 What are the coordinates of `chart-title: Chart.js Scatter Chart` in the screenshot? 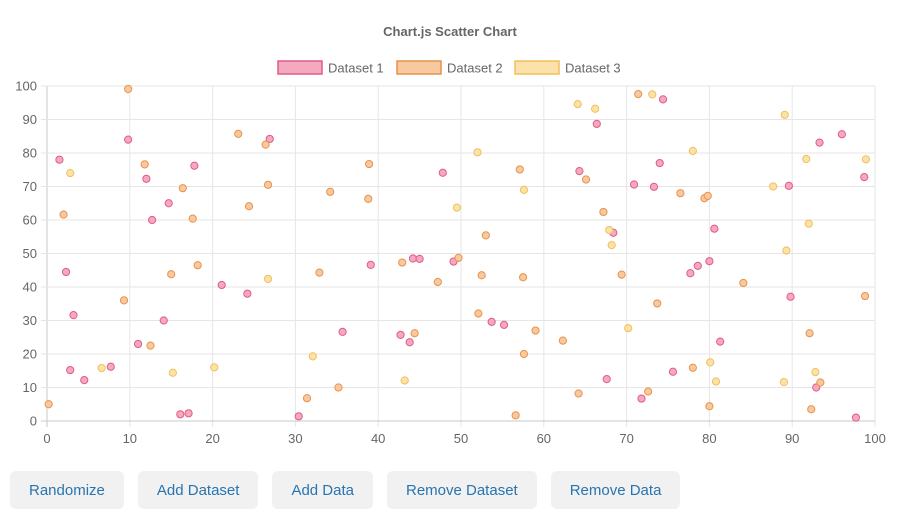 It's located at (450, 31).